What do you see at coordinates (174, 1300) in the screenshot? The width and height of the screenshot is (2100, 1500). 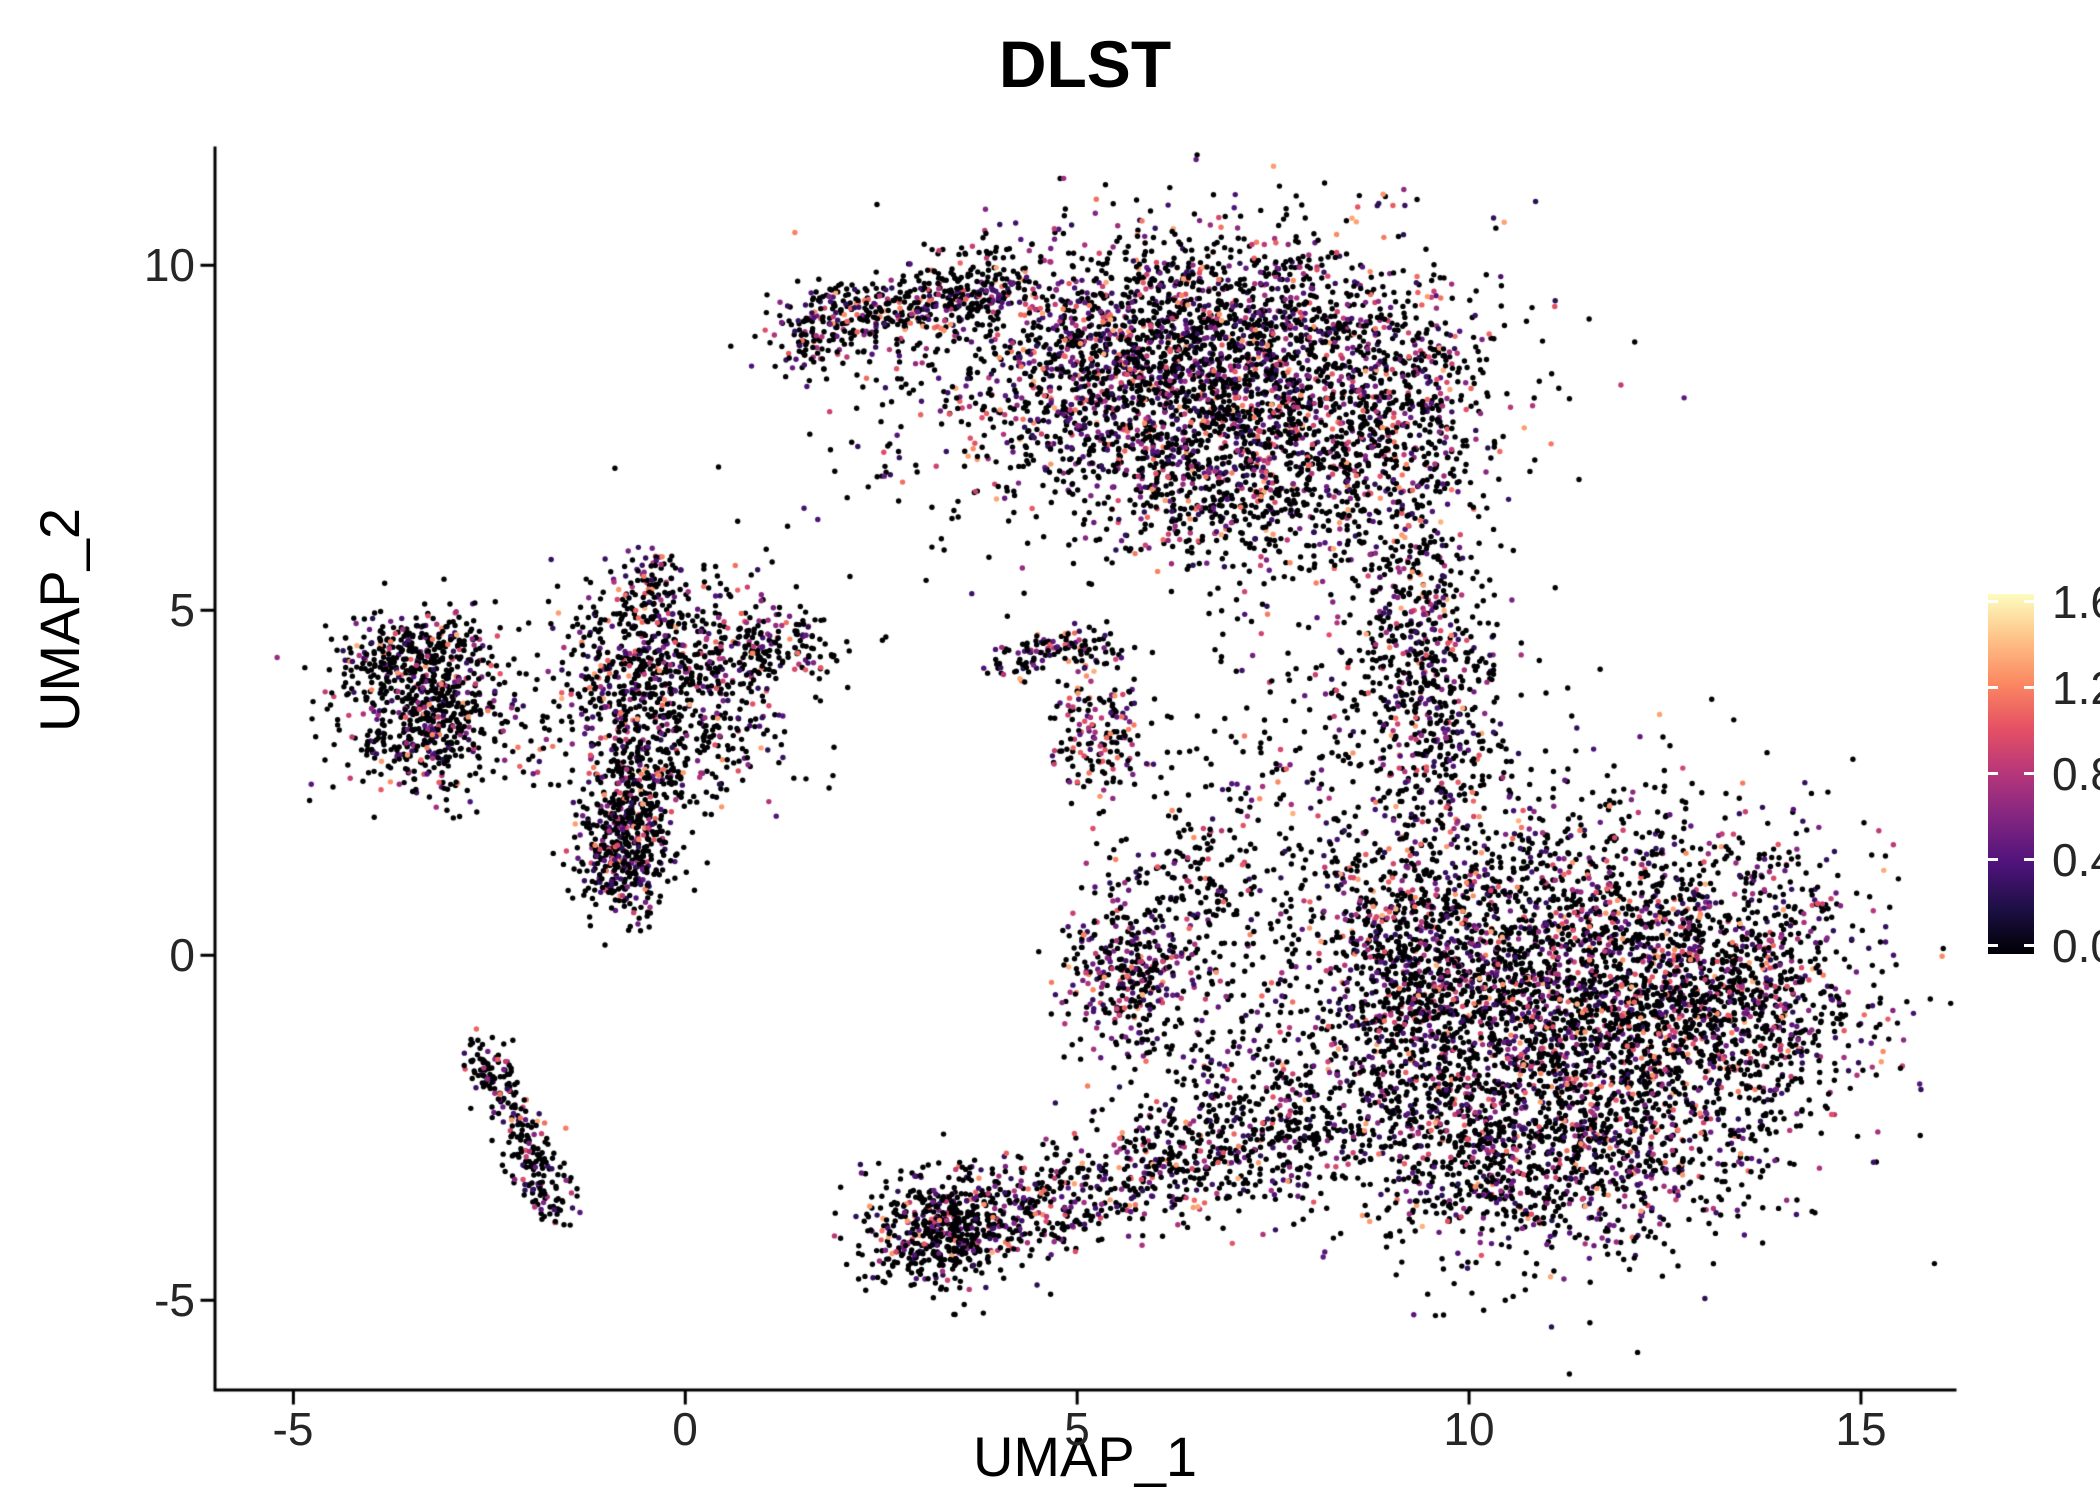 I see `y-tick-label: -5` at bounding box center [174, 1300].